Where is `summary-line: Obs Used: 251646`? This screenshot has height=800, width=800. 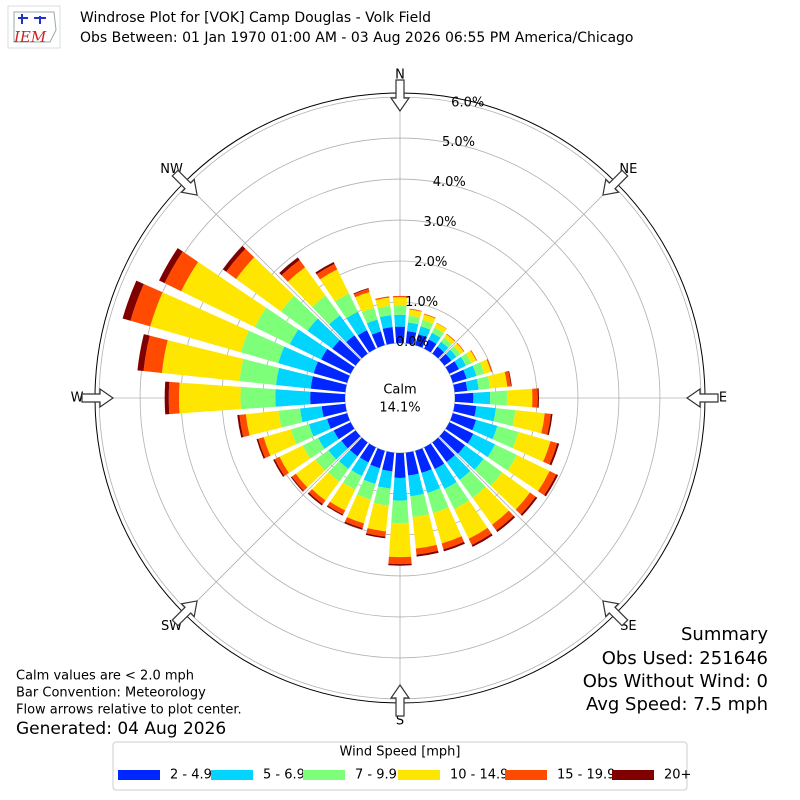 summary-line: Obs Used: 251646 is located at coordinates (685, 658).